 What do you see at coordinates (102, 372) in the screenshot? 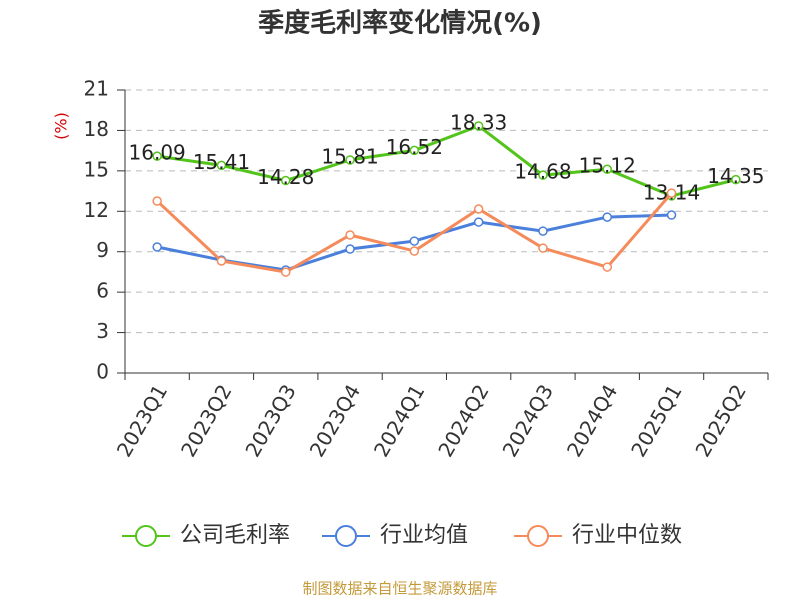
I see `y-tick-label: 0` at bounding box center [102, 372].